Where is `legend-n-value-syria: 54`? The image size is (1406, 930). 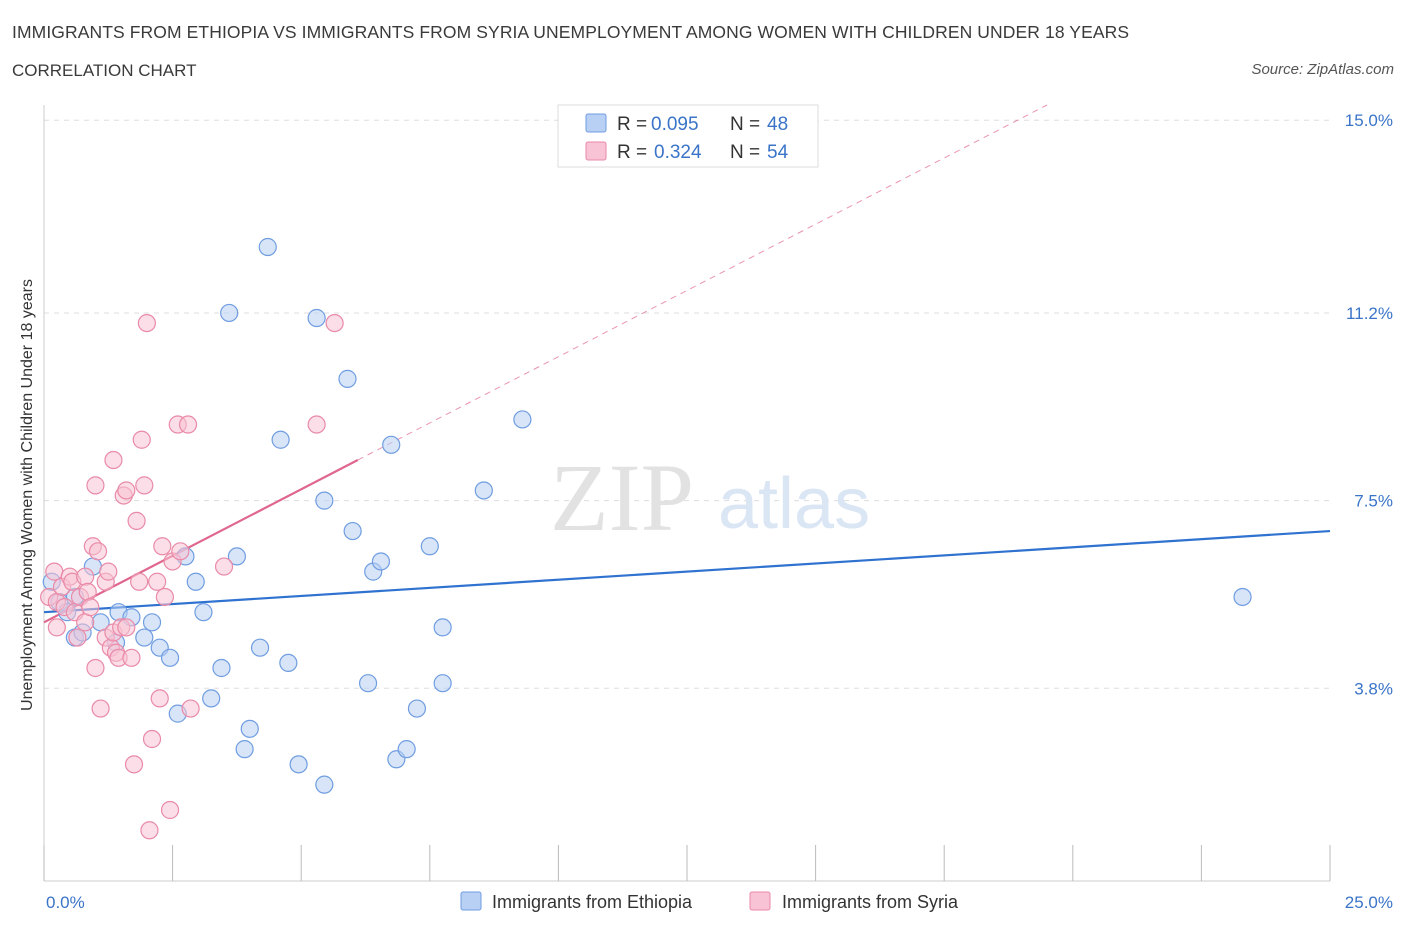
legend-n-value-syria: 54 is located at coordinates (778, 152).